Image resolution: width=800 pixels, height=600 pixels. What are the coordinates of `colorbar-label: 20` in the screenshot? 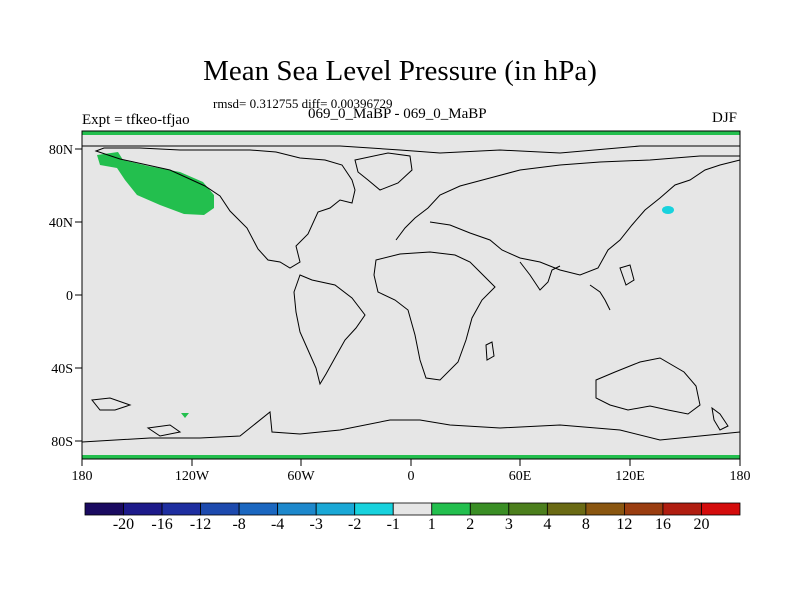 It's located at (701, 524).